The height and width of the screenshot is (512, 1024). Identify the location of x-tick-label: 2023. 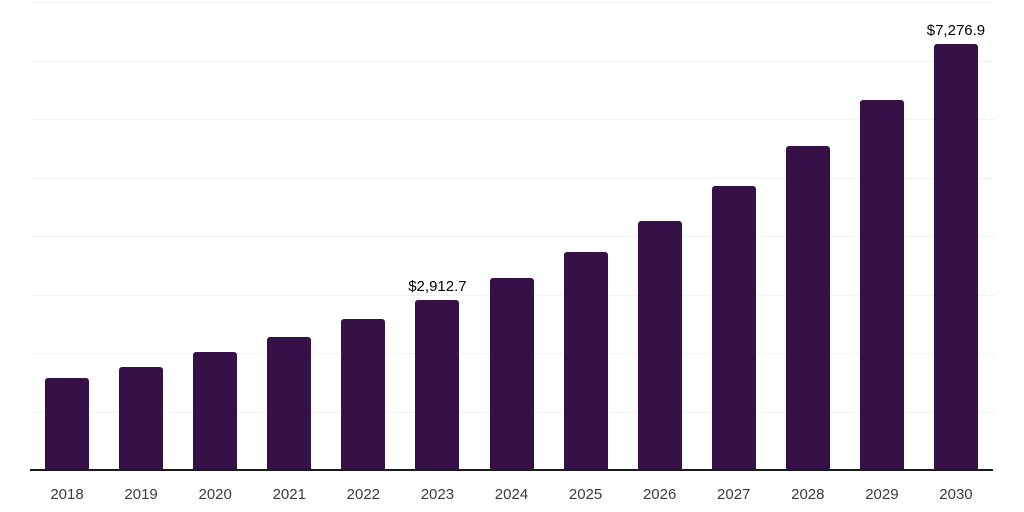
(437, 494).